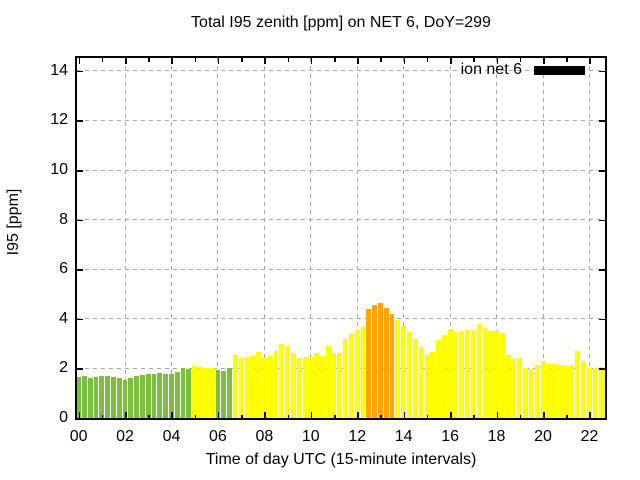 This screenshot has width=640, height=480. I want to click on x-tick-label: 06, so click(218, 436).